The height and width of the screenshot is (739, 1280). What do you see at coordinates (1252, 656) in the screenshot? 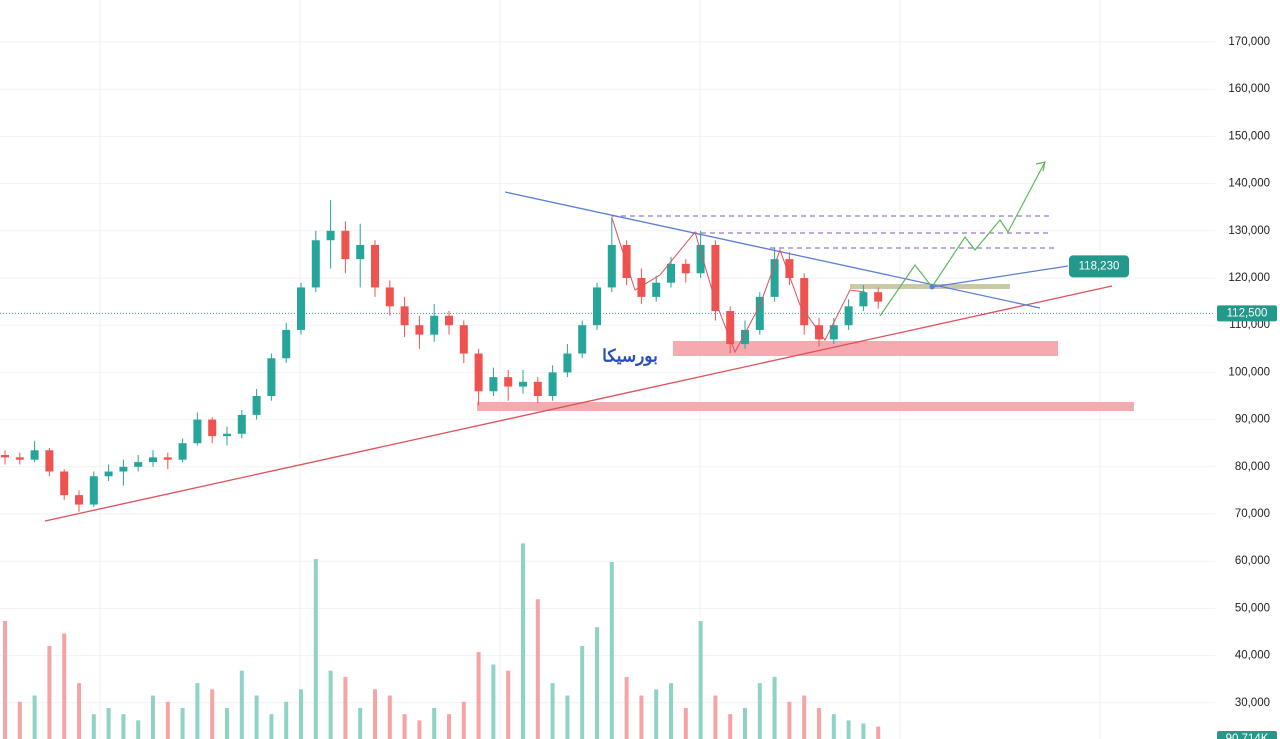
I see `y-tick-label: 40,000` at bounding box center [1252, 656].